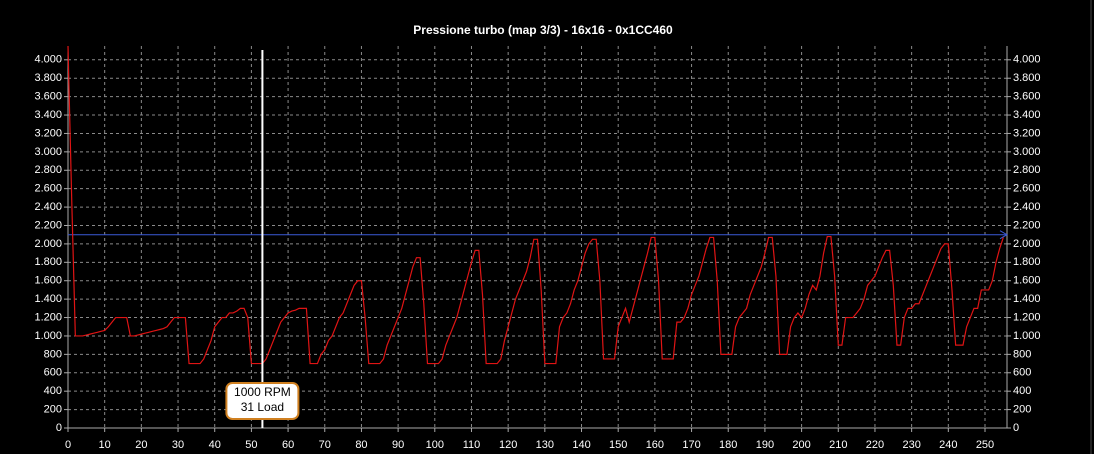  I want to click on y-tick-label: 1.000, so click(48, 336).